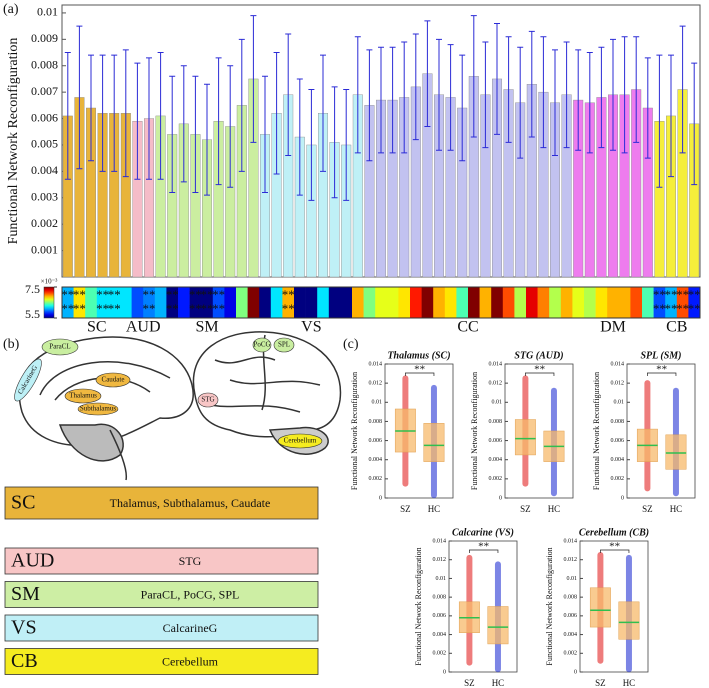  What do you see at coordinates (467, 327) in the screenshot?
I see `group-label: CC` at bounding box center [467, 327].